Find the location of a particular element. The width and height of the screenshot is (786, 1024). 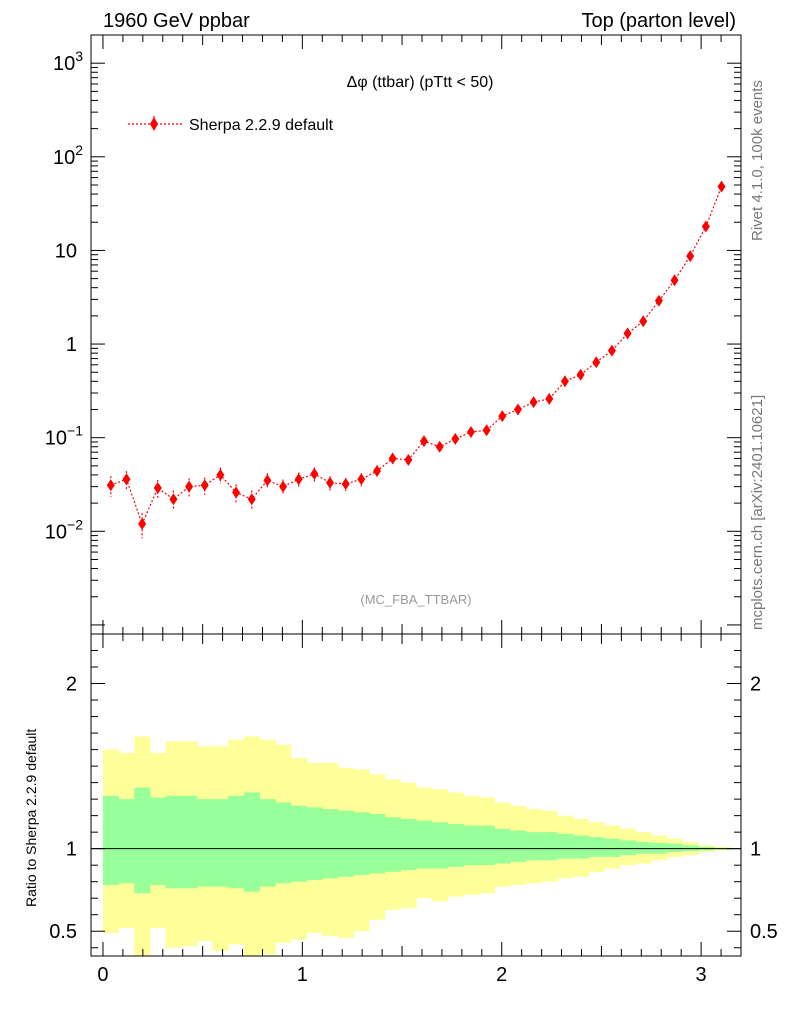

x-tick-label: 1 is located at coordinates (302, 975).